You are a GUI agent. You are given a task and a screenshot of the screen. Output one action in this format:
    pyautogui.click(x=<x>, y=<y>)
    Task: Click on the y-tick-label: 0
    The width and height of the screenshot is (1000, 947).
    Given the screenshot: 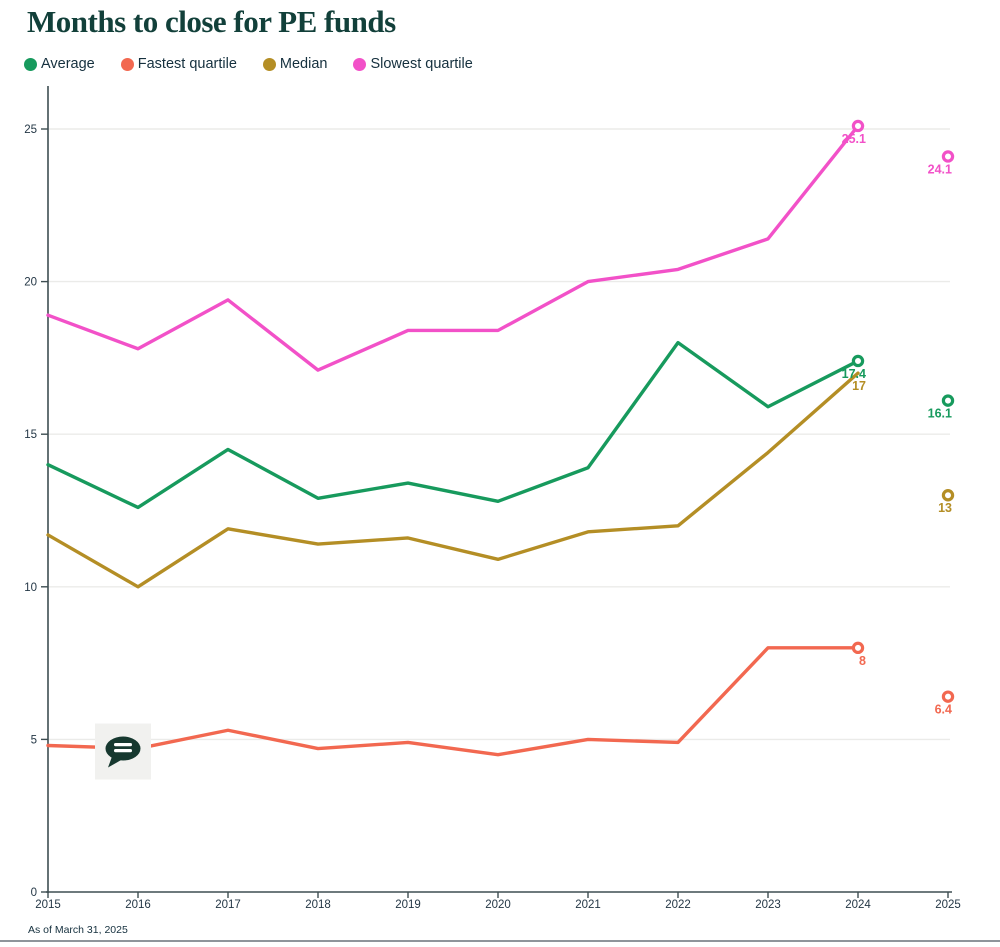 What is the action you would take?
    pyautogui.click(x=34, y=893)
    